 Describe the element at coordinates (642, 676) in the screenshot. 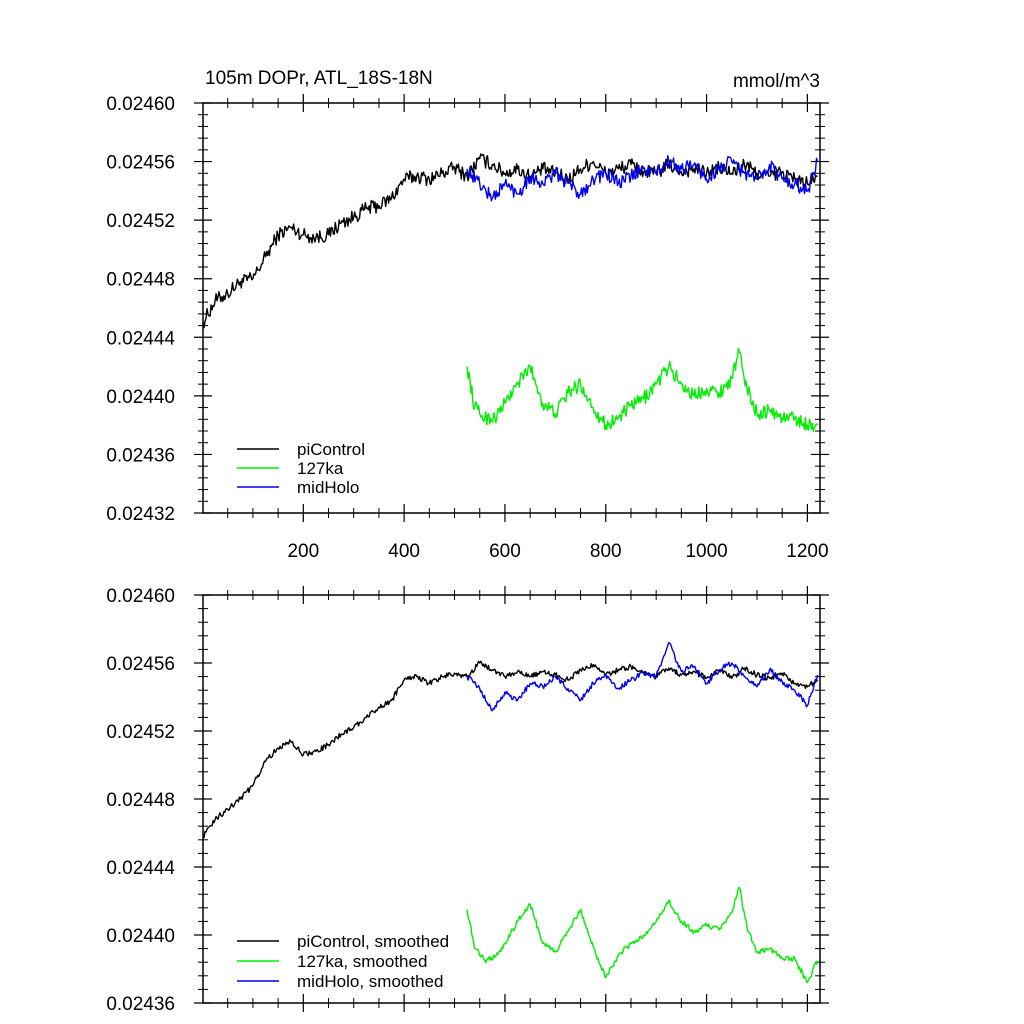

I see `series-line-midholo-smoothed` at that location.